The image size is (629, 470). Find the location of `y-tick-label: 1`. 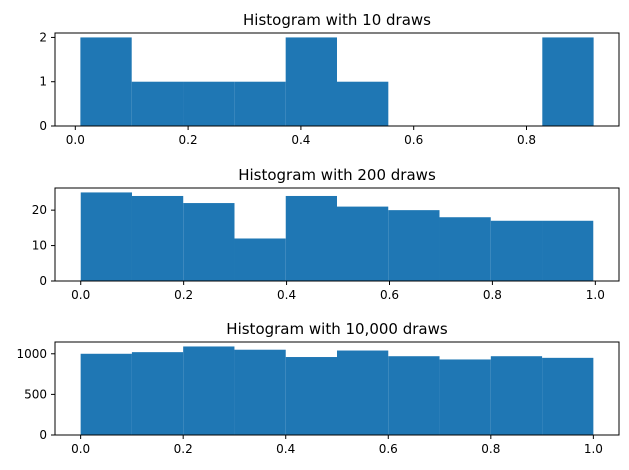

y-tick-label: 1 is located at coordinates (43, 82).